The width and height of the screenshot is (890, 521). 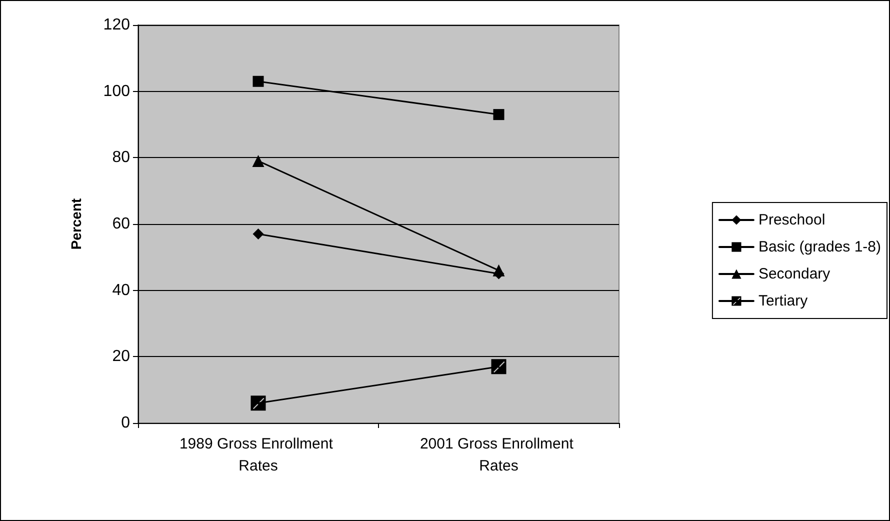 What do you see at coordinates (121, 224) in the screenshot?
I see `y-tick-label: 60` at bounding box center [121, 224].